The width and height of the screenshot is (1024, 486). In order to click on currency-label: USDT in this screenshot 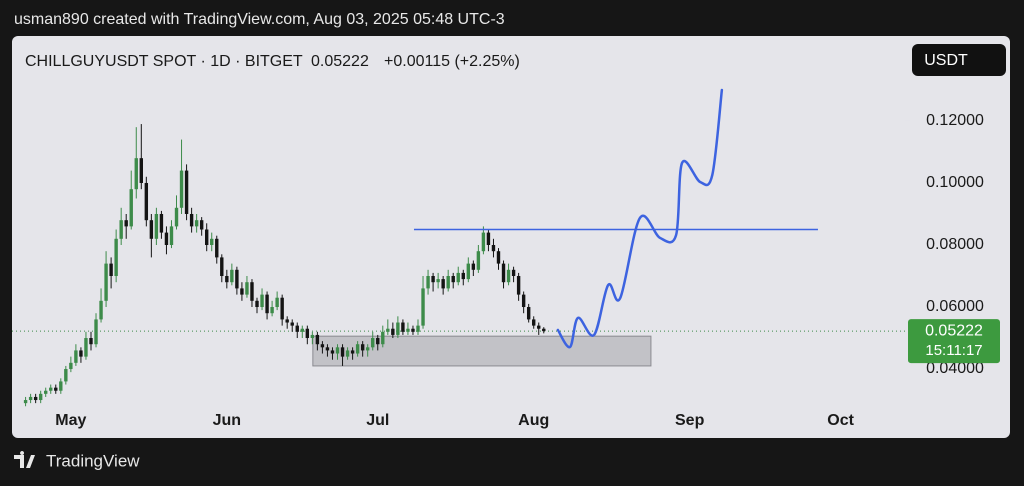, I will do `click(946, 60)`.